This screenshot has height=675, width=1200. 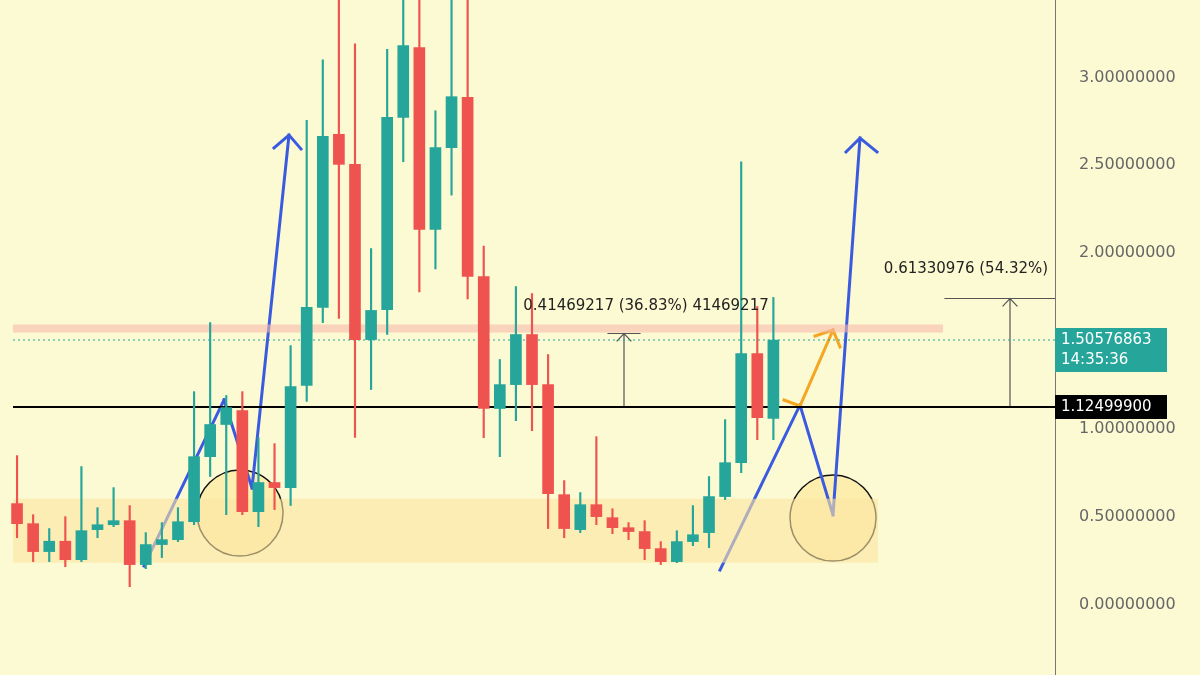 What do you see at coordinates (966, 268) in the screenshot?
I see `annotation: 0.61330976 (54.32%)` at bounding box center [966, 268].